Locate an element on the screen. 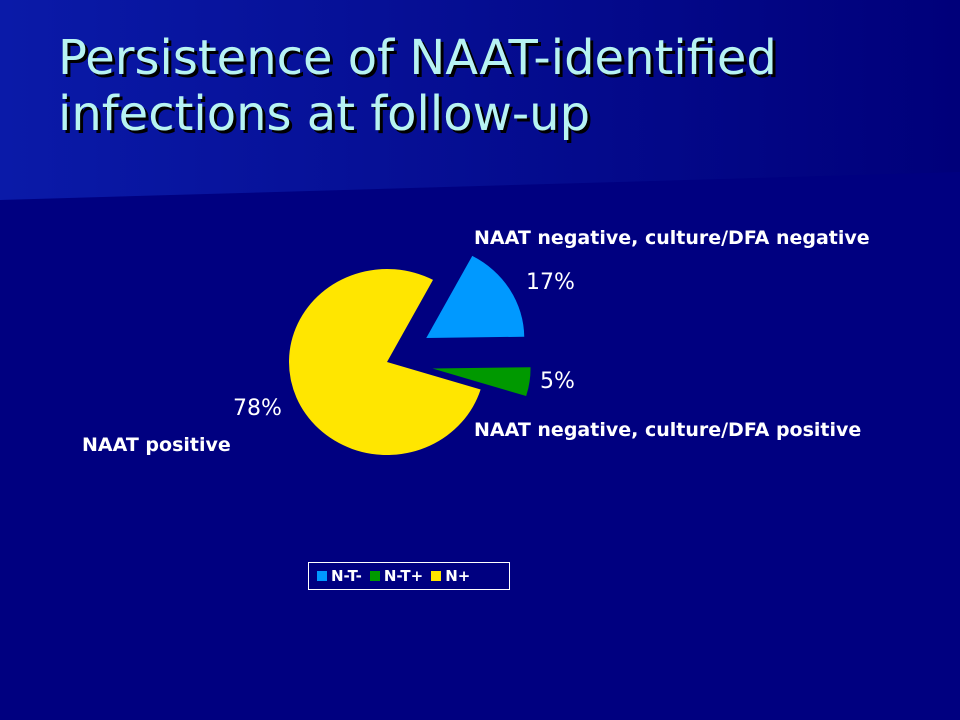 This screenshot has width=960, height=720. legend-item-n-t-plus: N-T+ is located at coordinates (396, 576).